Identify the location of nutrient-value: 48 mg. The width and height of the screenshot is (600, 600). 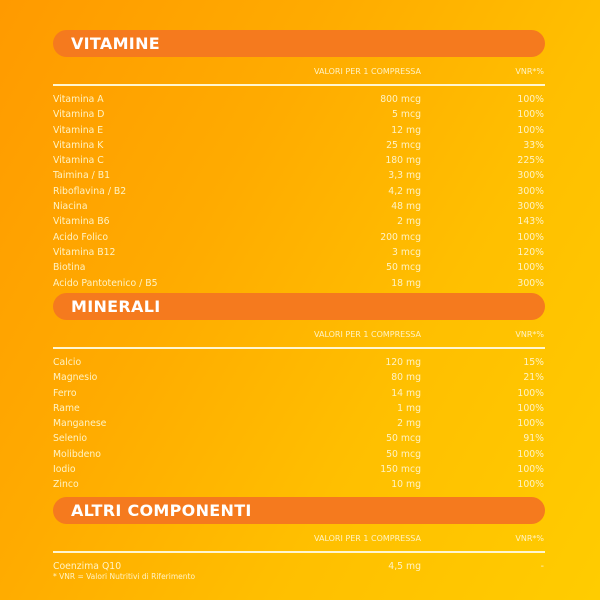
(406, 207).